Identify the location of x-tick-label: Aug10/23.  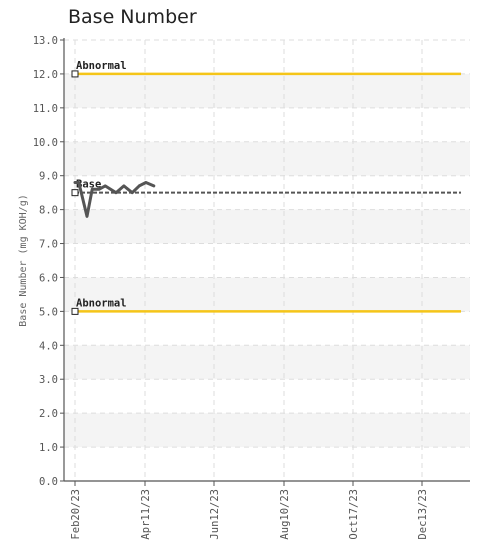
(285, 514).